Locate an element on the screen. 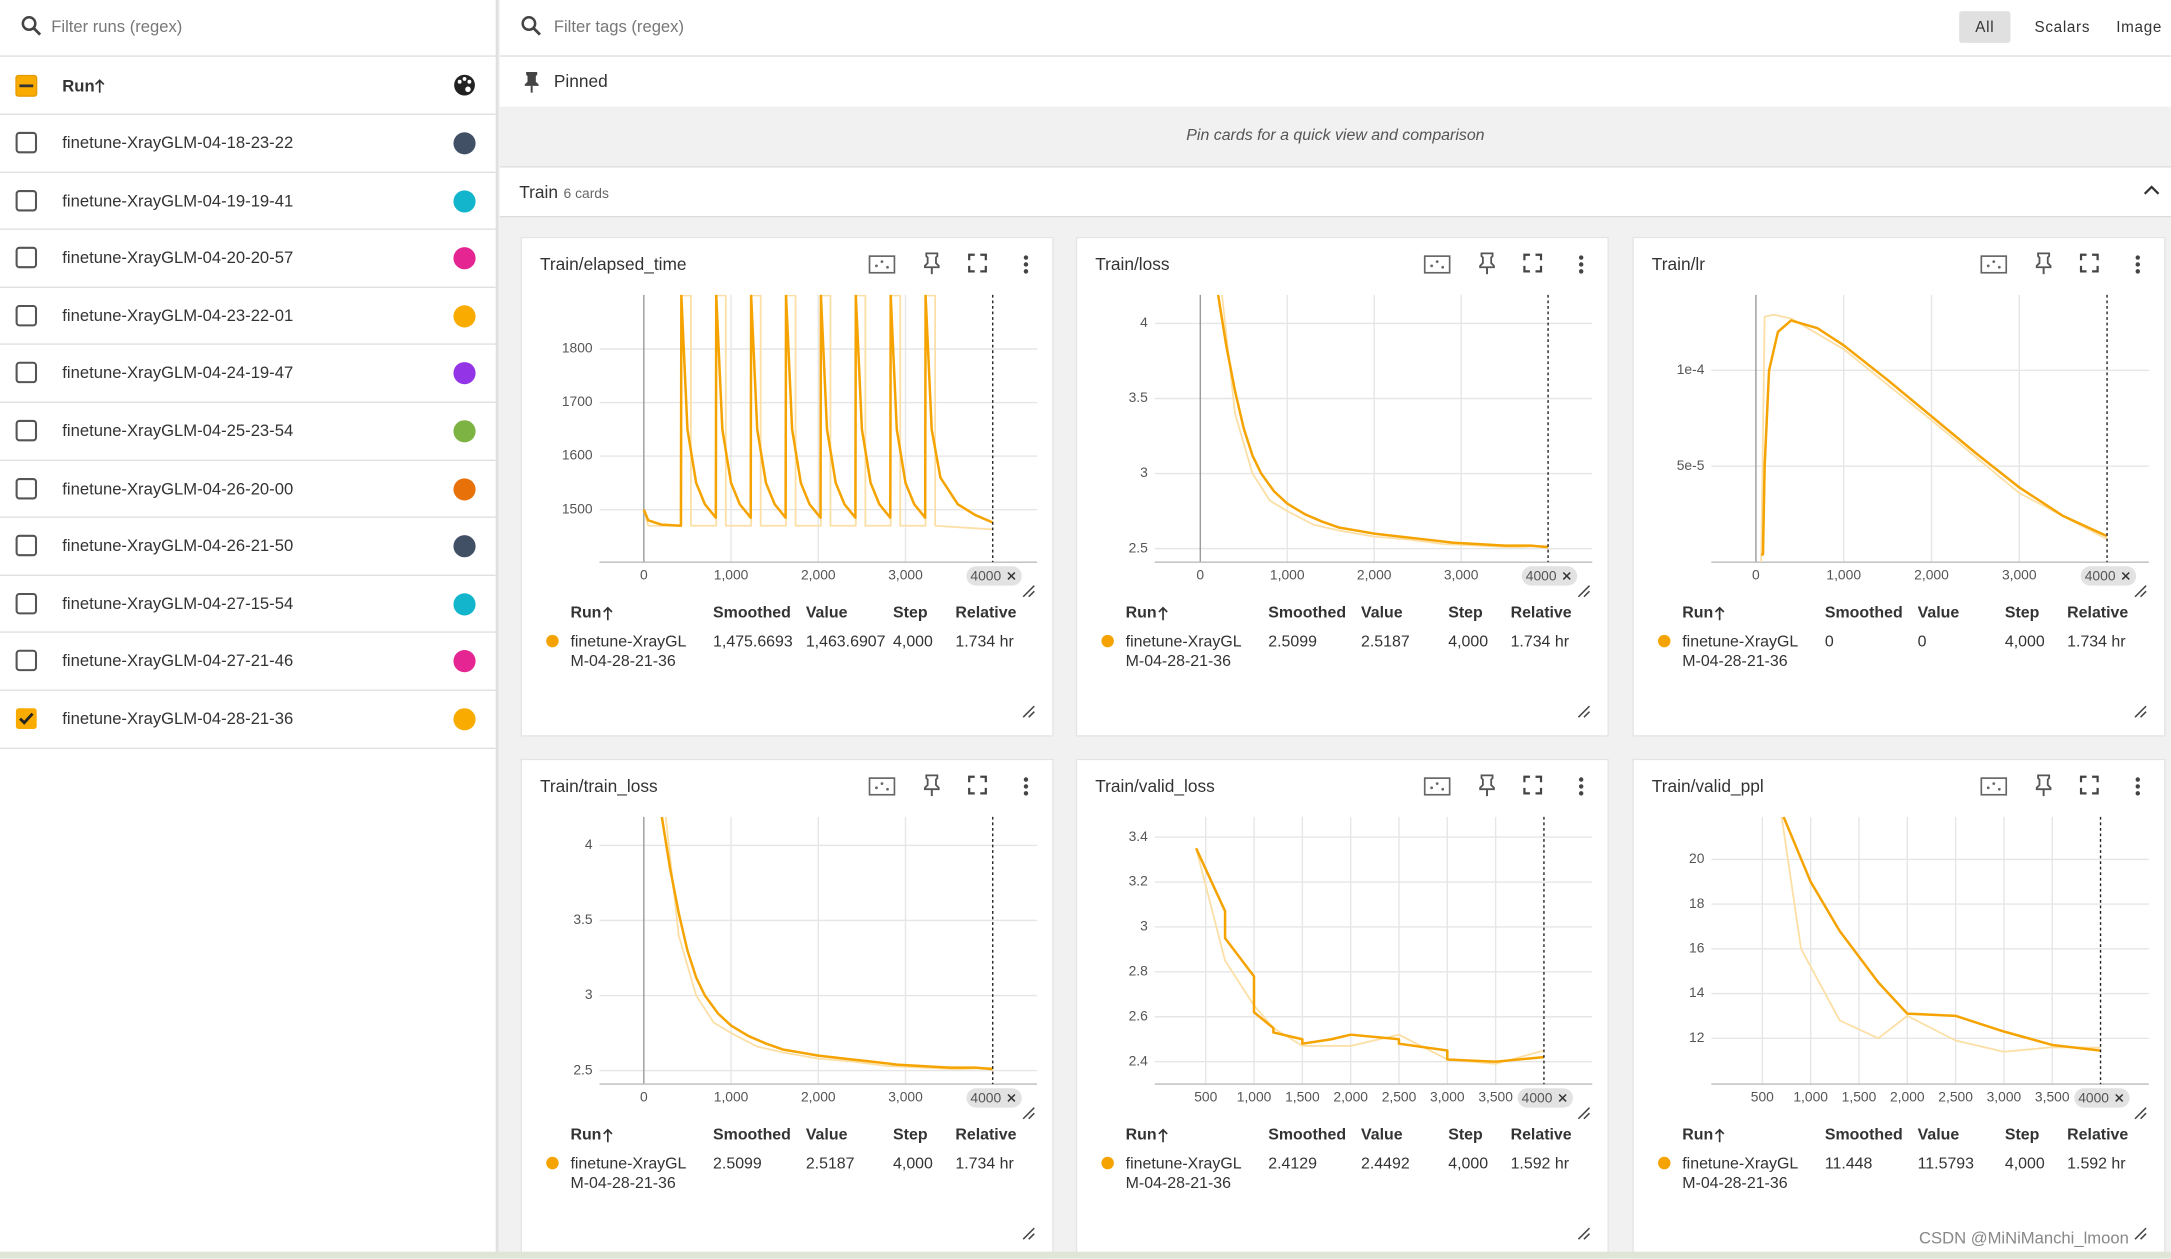 The height and width of the screenshot is (1259, 2171). table-cell: 1,463.6907 is located at coordinates (845, 642).